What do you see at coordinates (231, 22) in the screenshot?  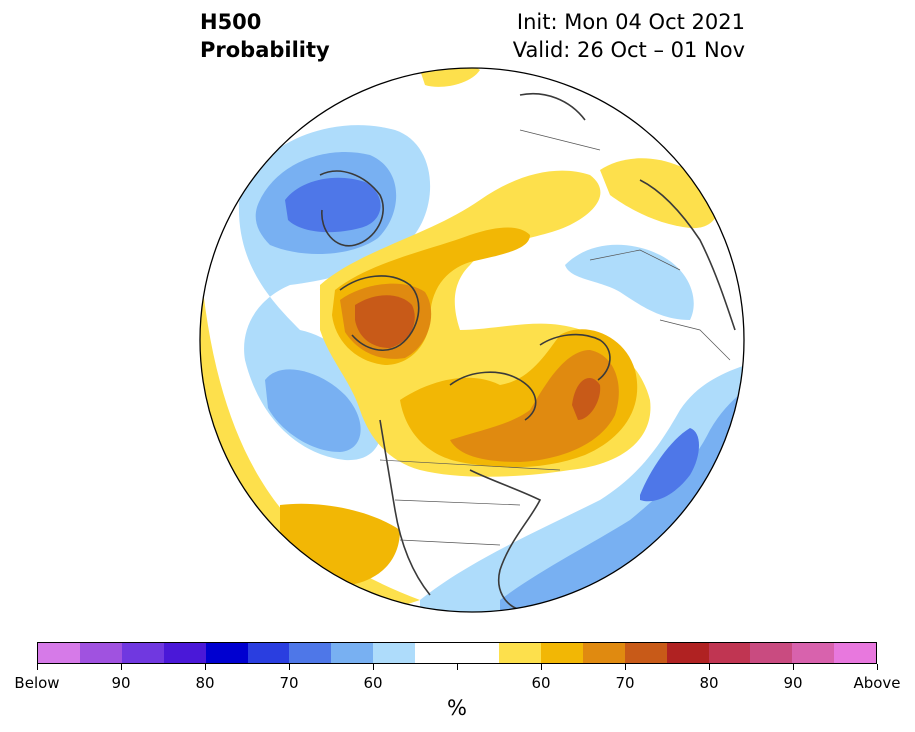 I see `variable-title: H500` at bounding box center [231, 22].